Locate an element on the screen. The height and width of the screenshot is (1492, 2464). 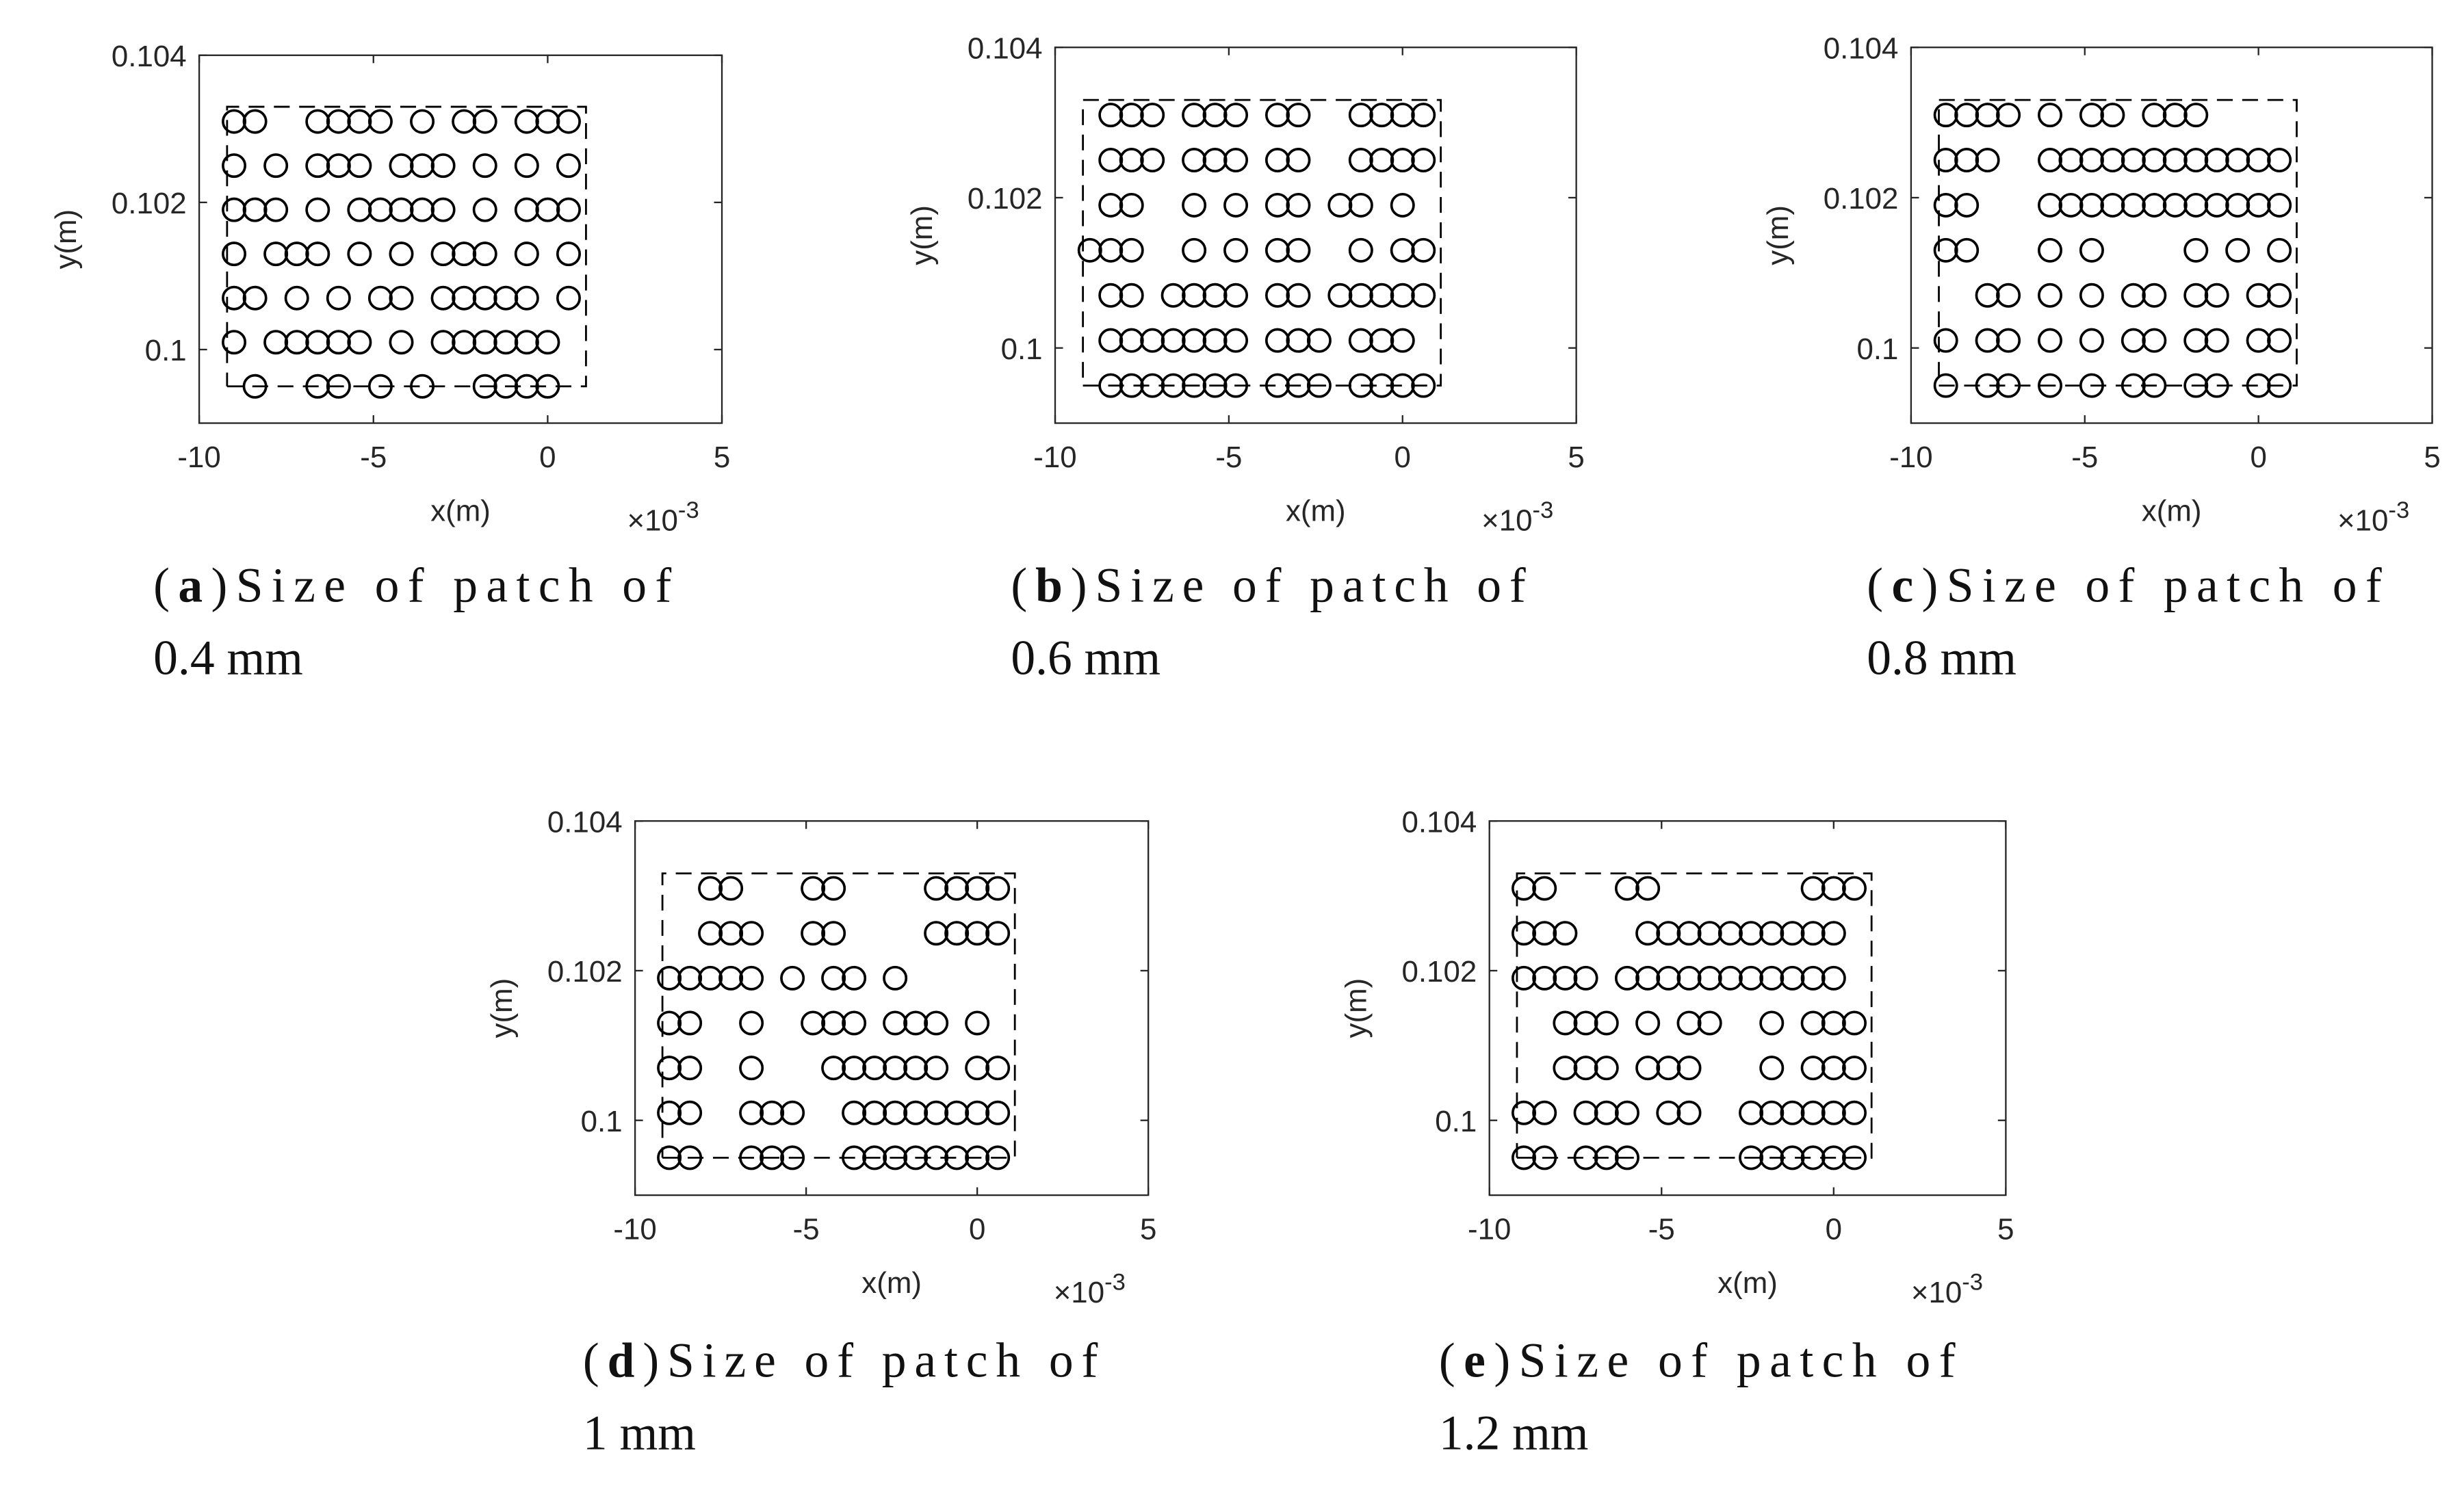
caption-line: Size of patch of is located at coordinates (454, 585).